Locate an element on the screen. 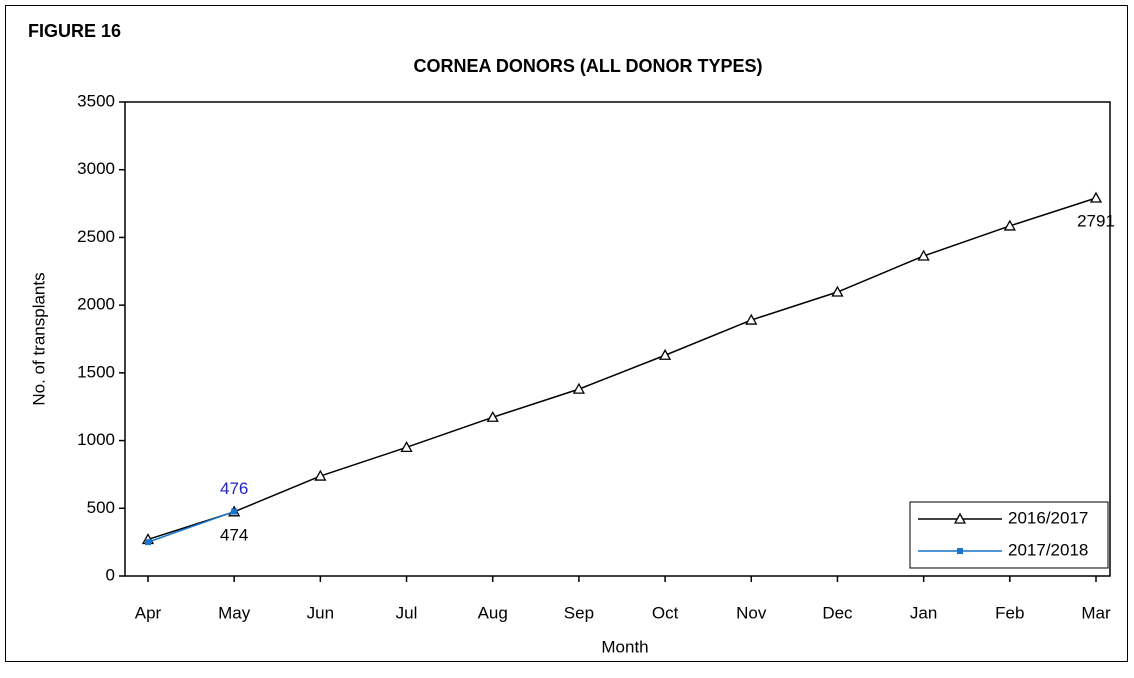 Image resolution: width=1134 pixels, height=678 pixels. y-tick-label: 2500 is located at coordinates (96, 236).